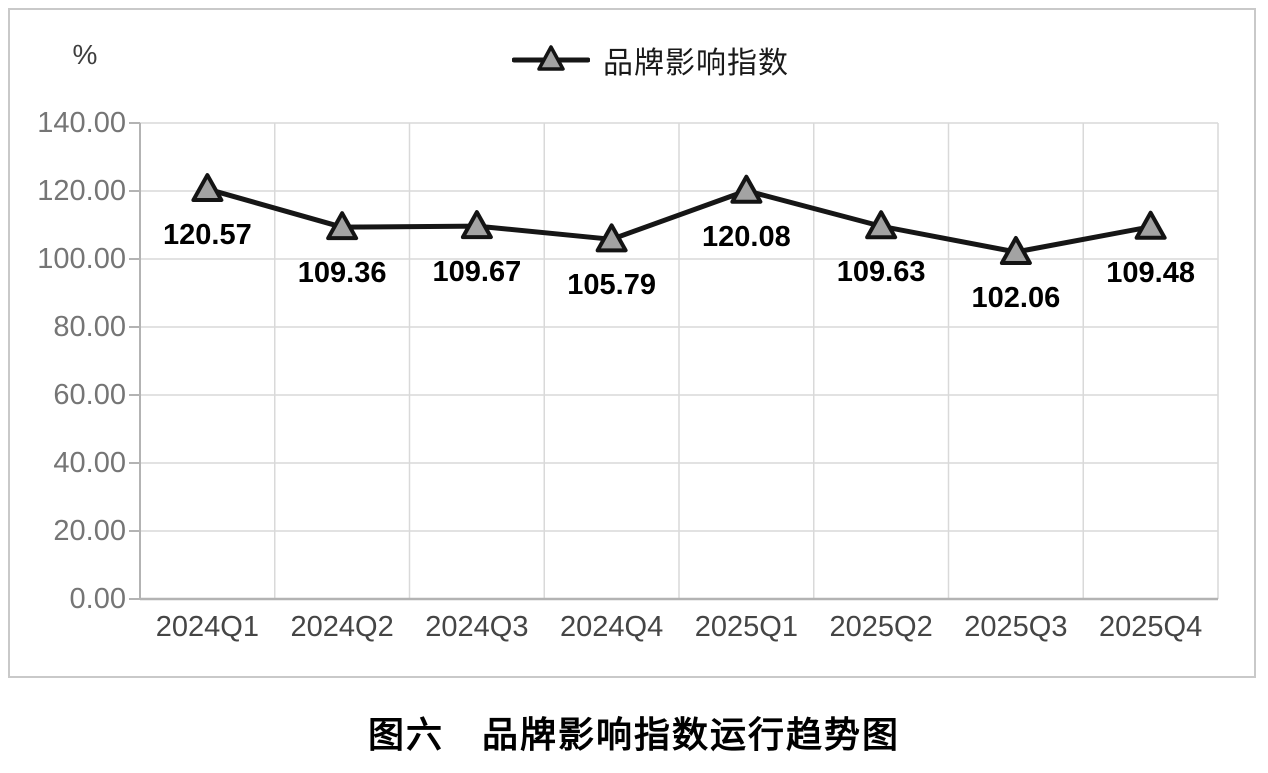  What do you see at coordinates (611, 285) in the screenshot?
I see `data-point-value-label: 105.79` at bounding box center [611, 285].